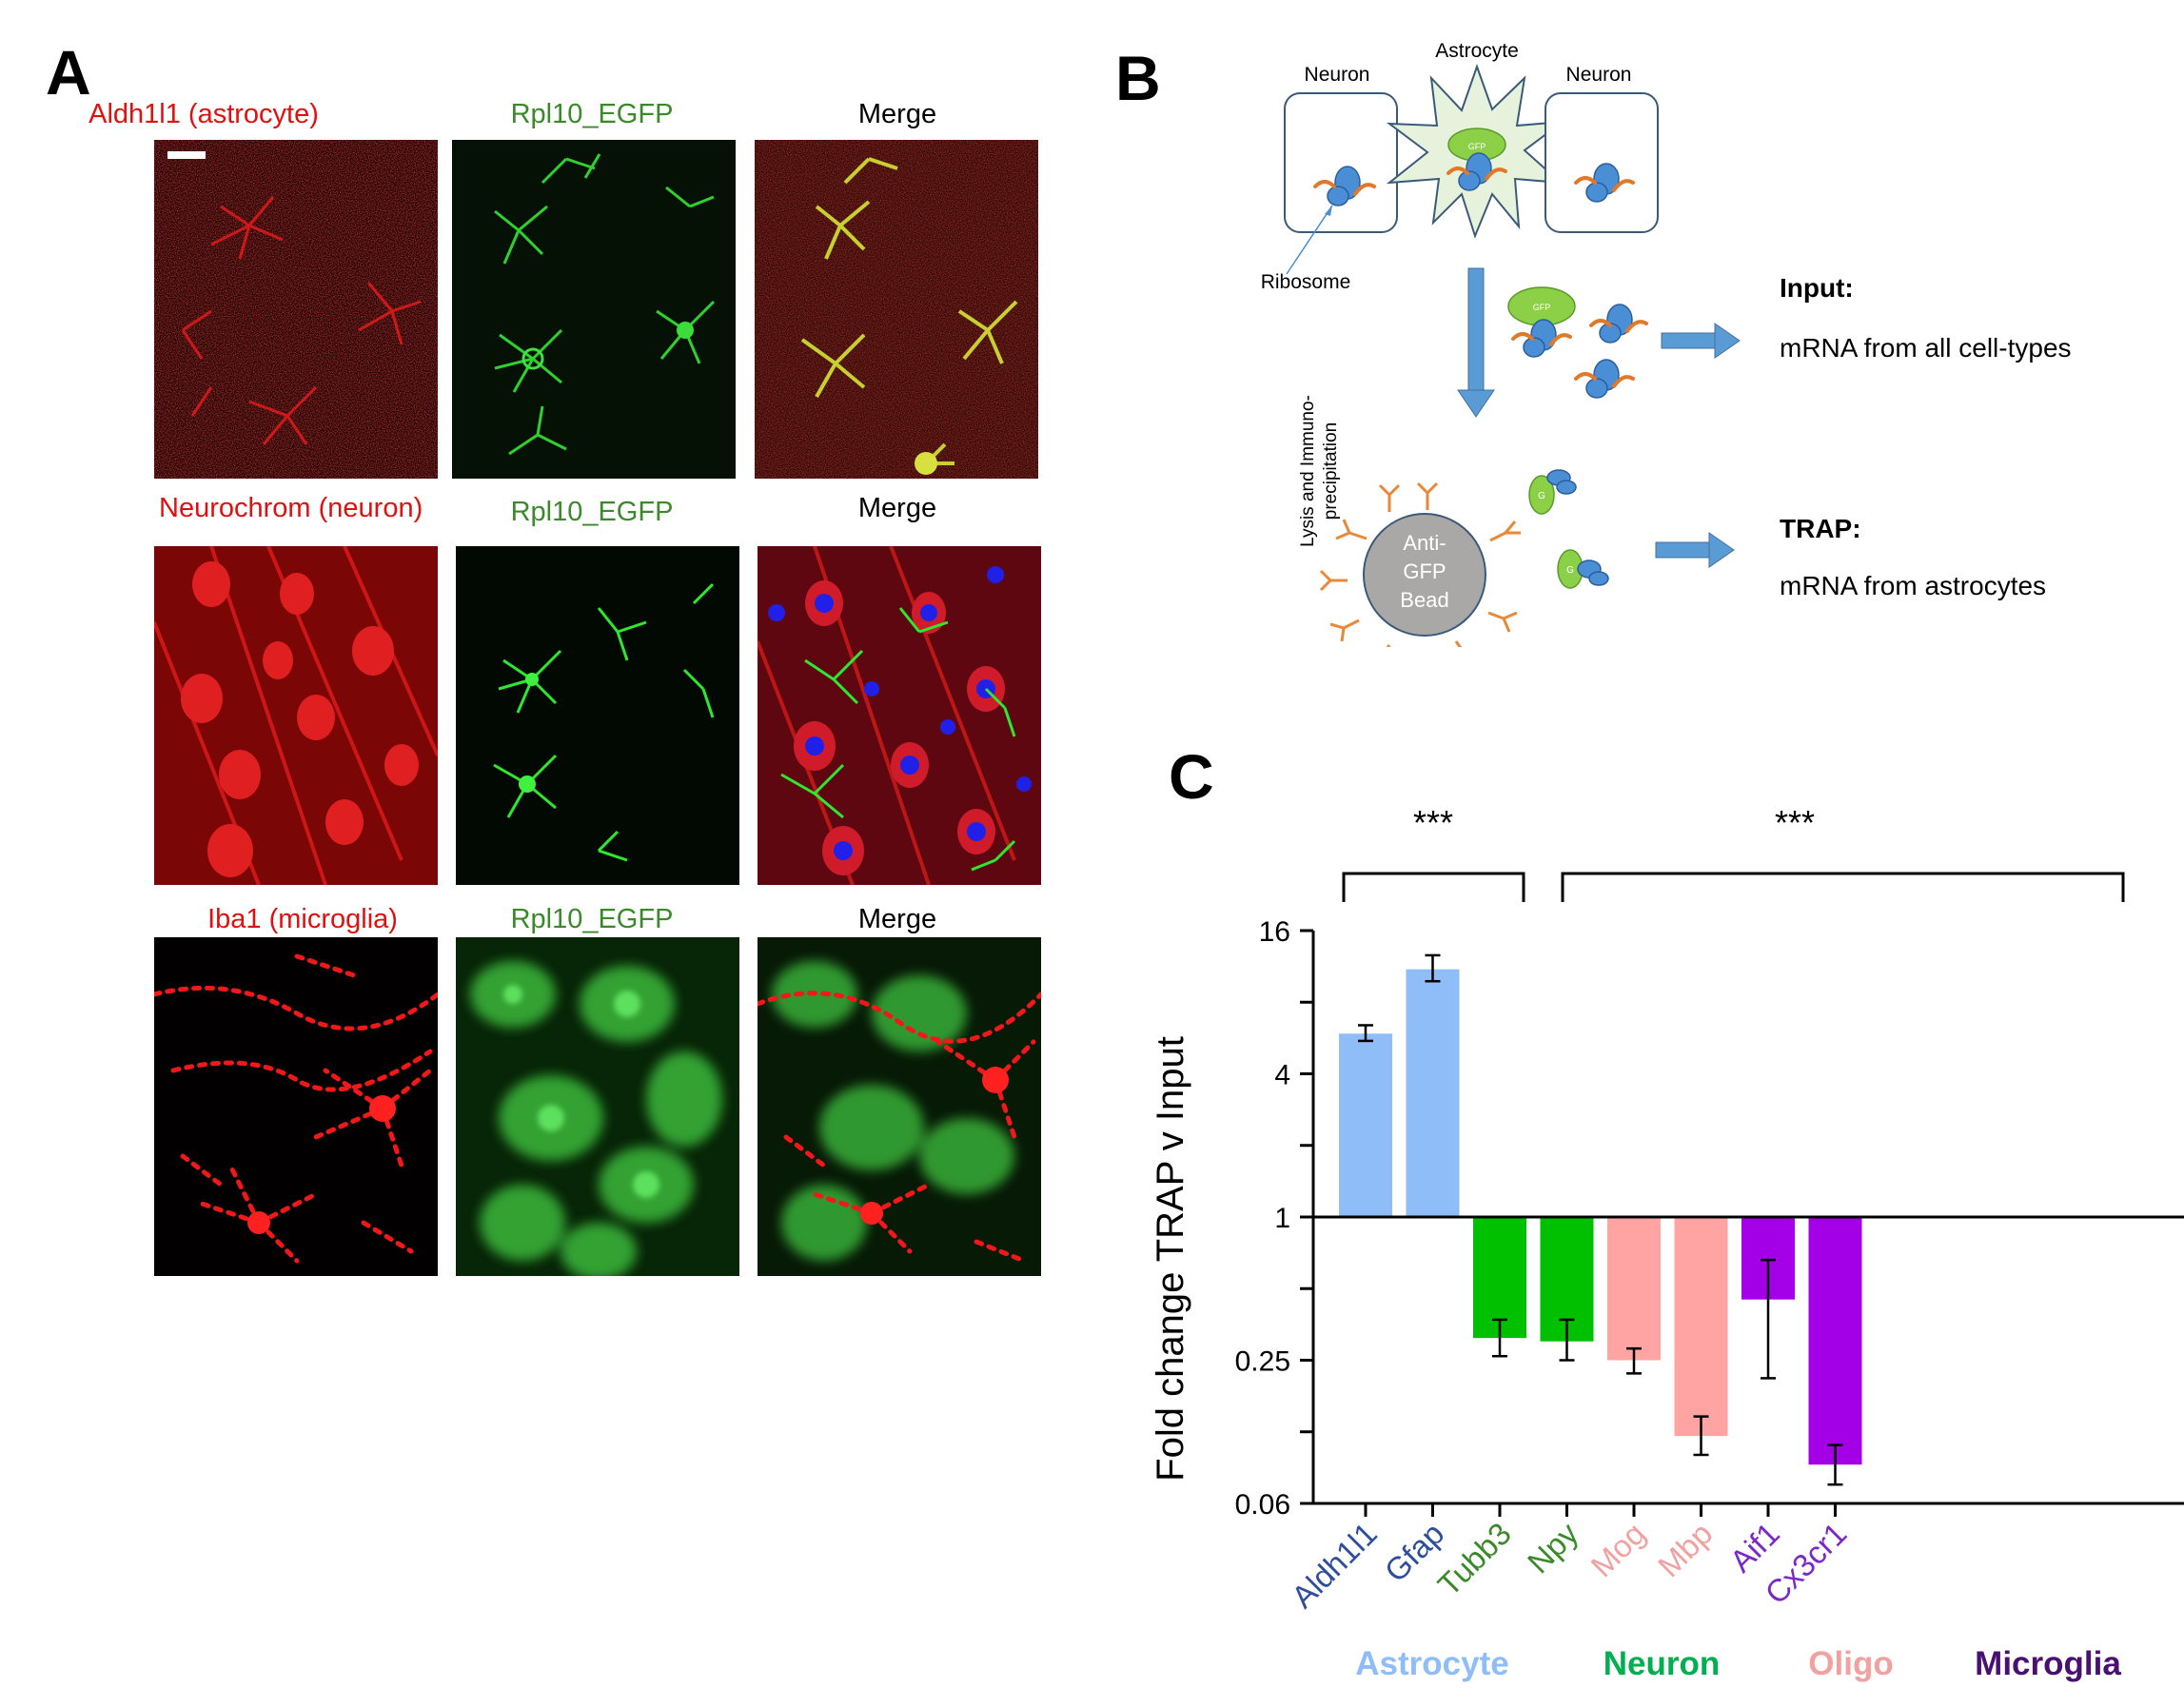 Image resolution: width=2184 pixels, height=1708 pixels. I want to click on group-label-oligo: Oligo, so click(1850, 1663).